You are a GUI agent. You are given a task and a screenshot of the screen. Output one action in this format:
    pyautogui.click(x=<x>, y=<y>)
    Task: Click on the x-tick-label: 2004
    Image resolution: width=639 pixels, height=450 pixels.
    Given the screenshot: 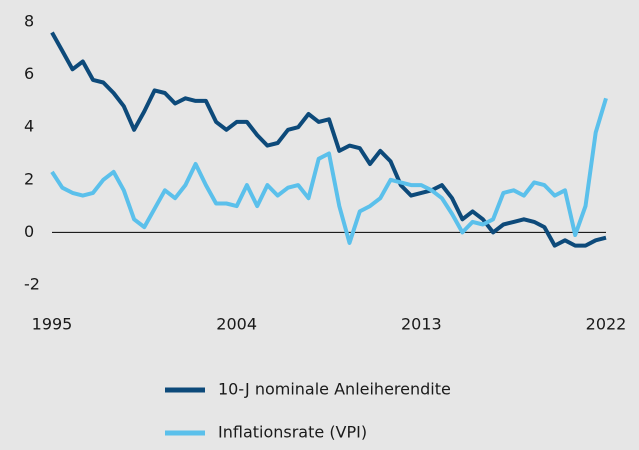 What is the action you would take?
    pyautogui.click(x=236, y=324)
    